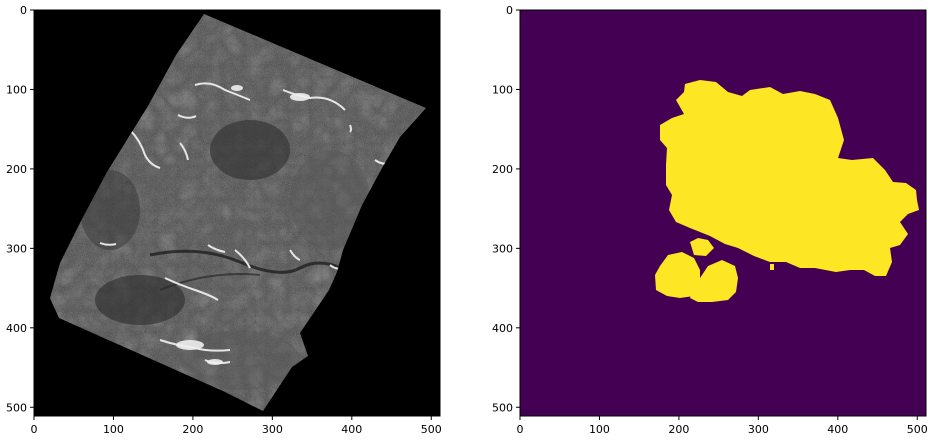  Describe the element at coordinates (702, 247) in the screenshot. I see `mask-blob-small` at that location.